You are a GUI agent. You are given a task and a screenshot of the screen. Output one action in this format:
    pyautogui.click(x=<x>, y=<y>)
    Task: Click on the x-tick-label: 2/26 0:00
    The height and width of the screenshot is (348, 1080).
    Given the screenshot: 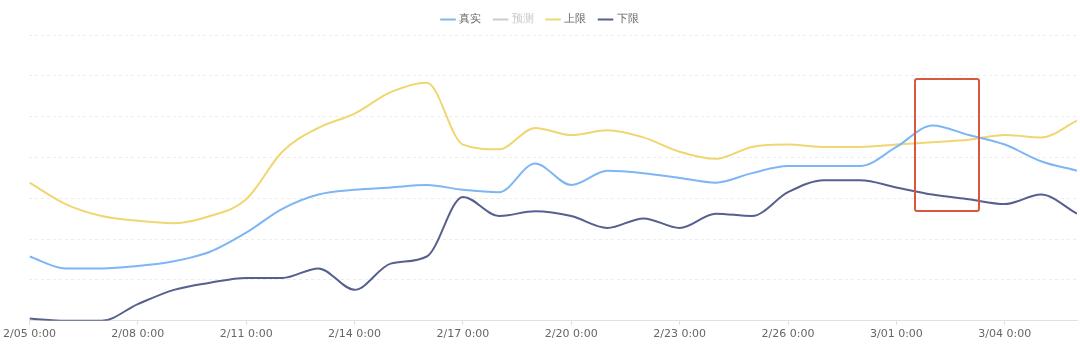 What is the action you would take?
    pyautogui.click(x=788, y=334)
    